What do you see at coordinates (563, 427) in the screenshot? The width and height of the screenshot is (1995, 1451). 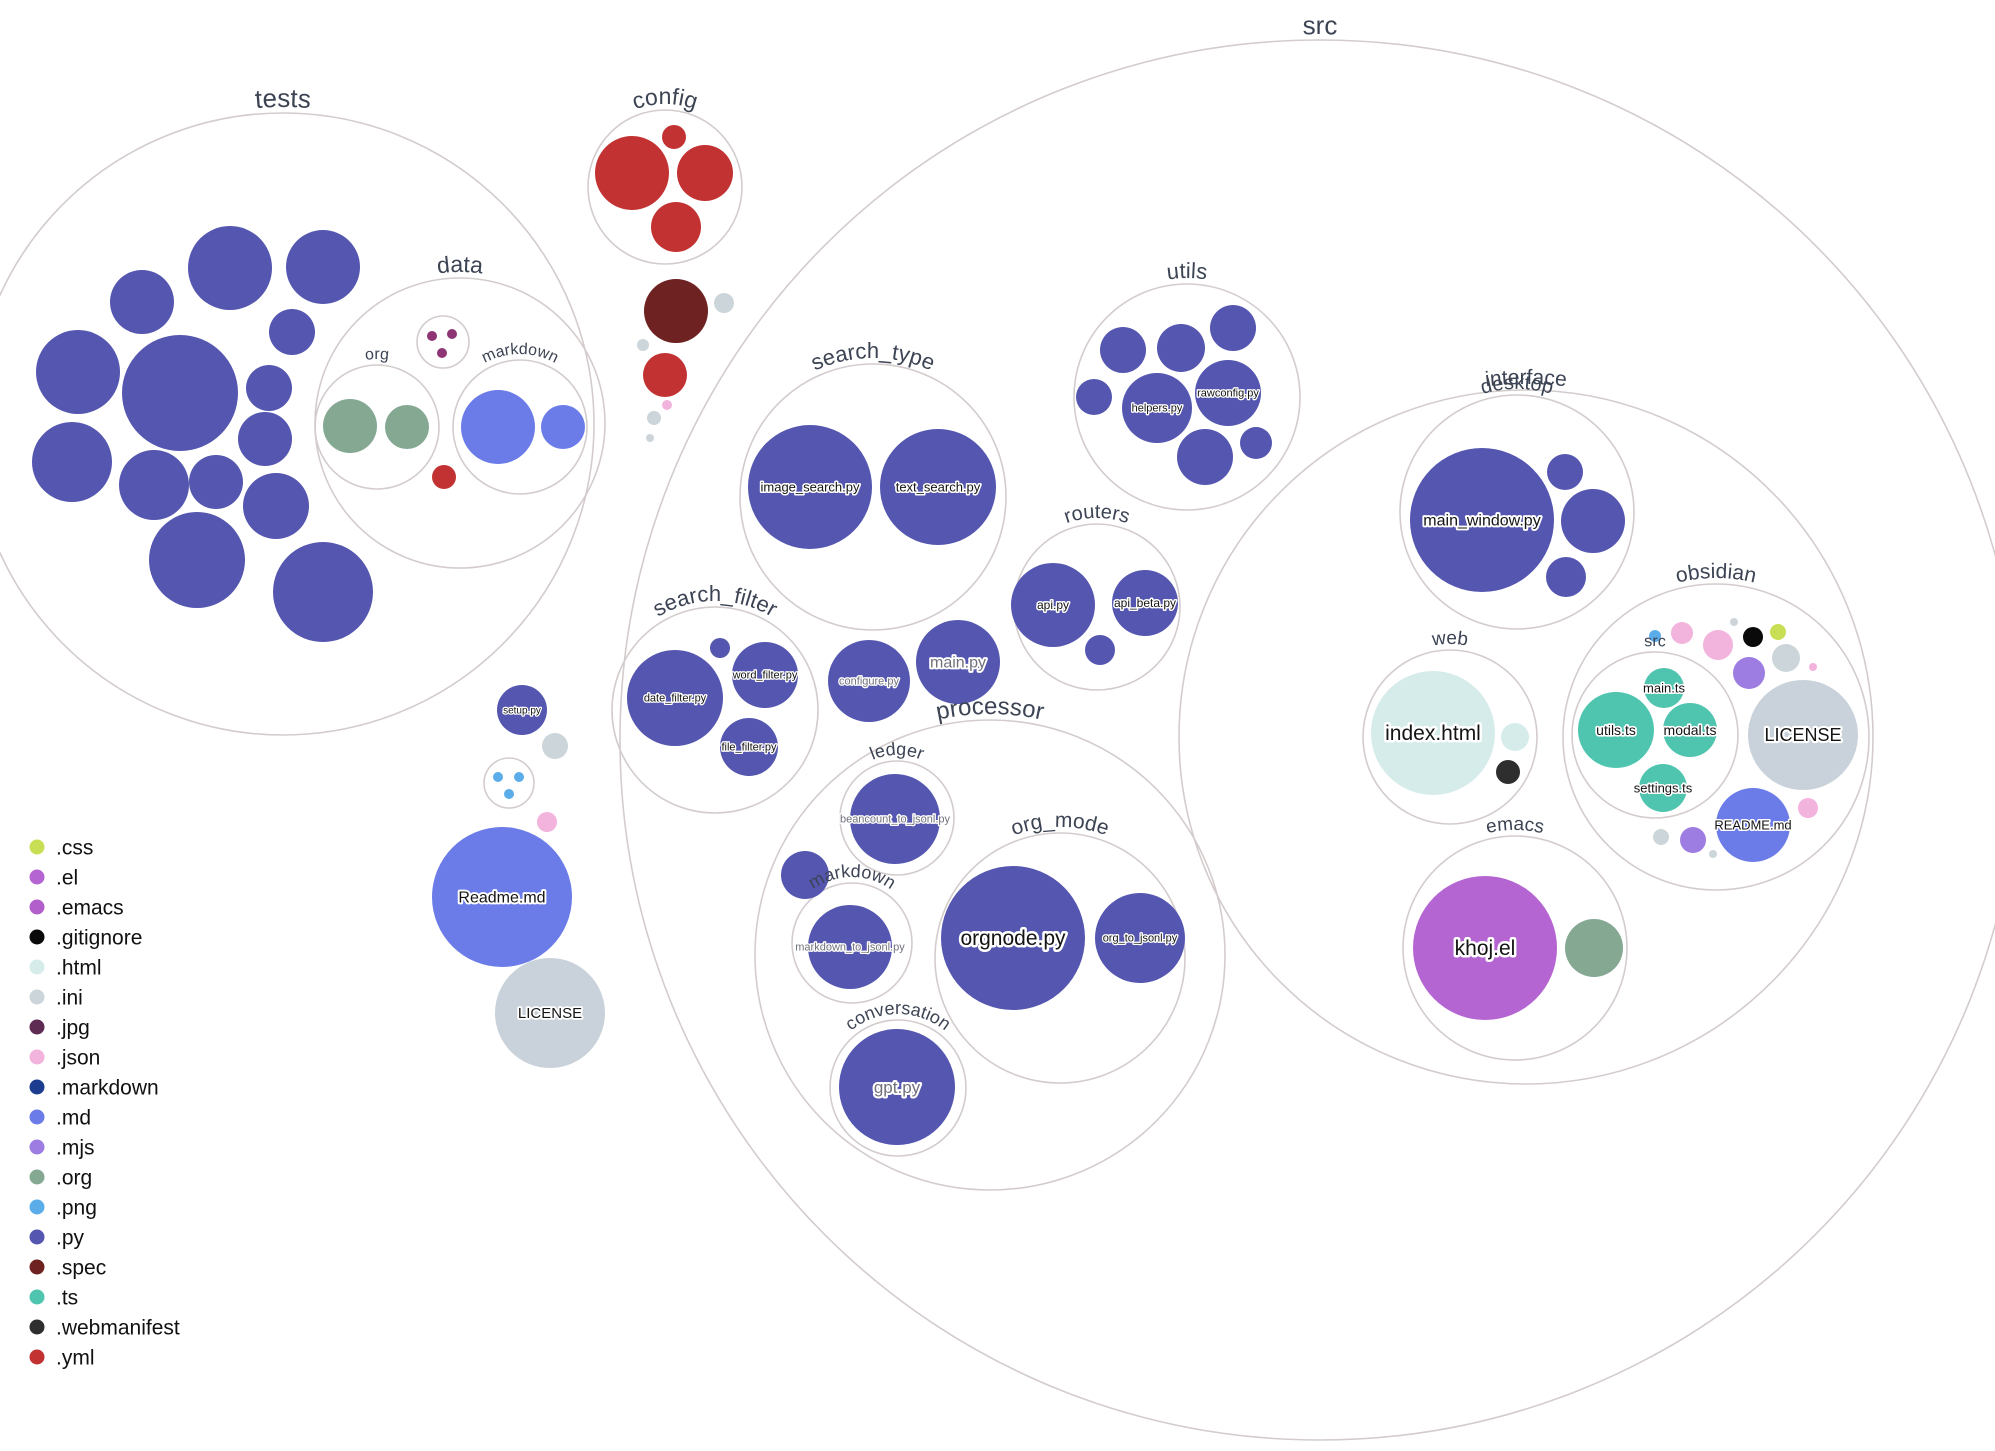 I see `file-circle-md-file` at bounding box center [563, 427].